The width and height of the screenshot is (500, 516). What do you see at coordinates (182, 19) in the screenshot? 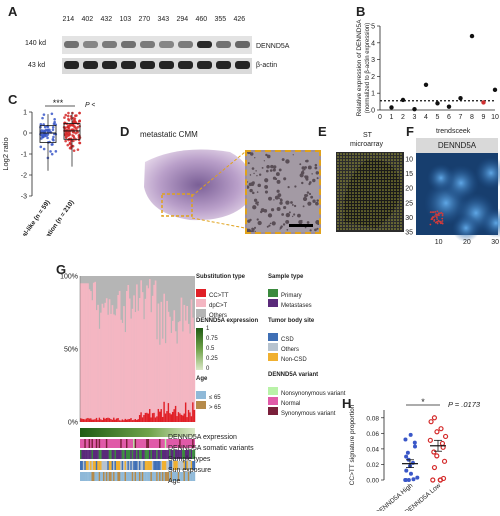
I see `lane-label: 294` at bounding box center [182, 19].